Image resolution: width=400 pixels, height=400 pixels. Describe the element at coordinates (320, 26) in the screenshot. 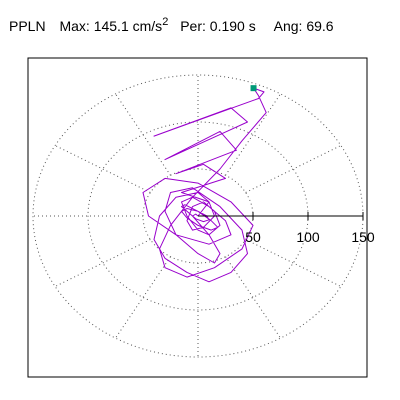

I see `angle-value: 69.6` at that location.